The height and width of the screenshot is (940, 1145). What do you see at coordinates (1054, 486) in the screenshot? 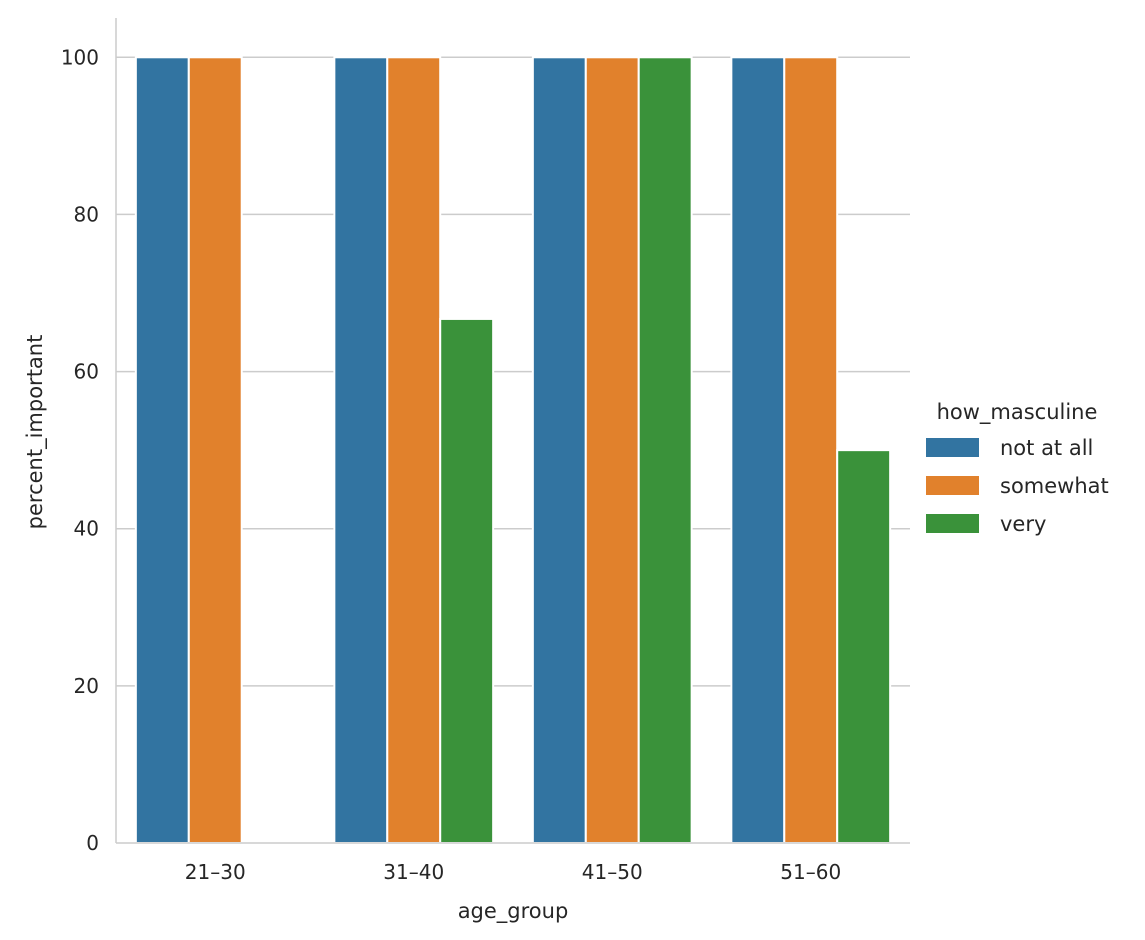
I see `legend-label: somewhat` at bounding box center [1054, 486].